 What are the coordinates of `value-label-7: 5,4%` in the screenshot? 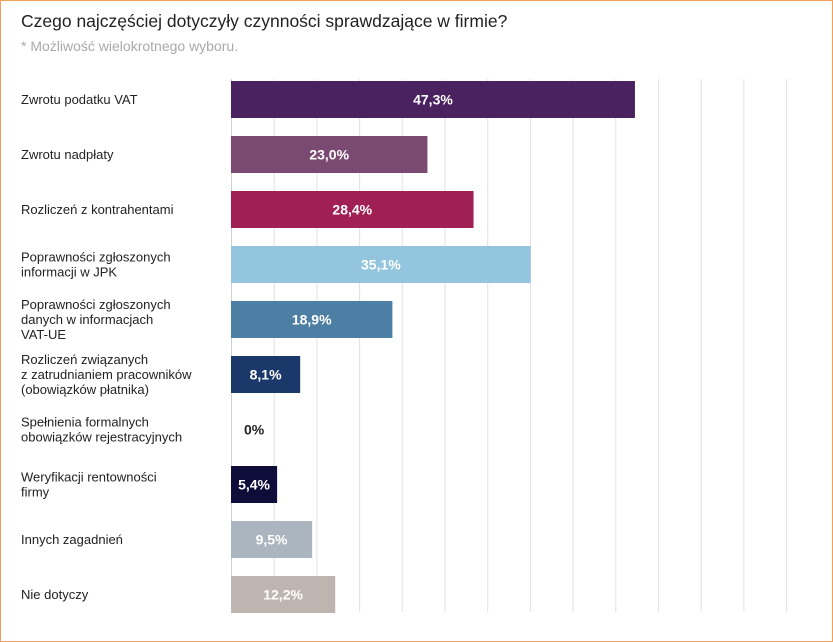 It's located at (254, 485).